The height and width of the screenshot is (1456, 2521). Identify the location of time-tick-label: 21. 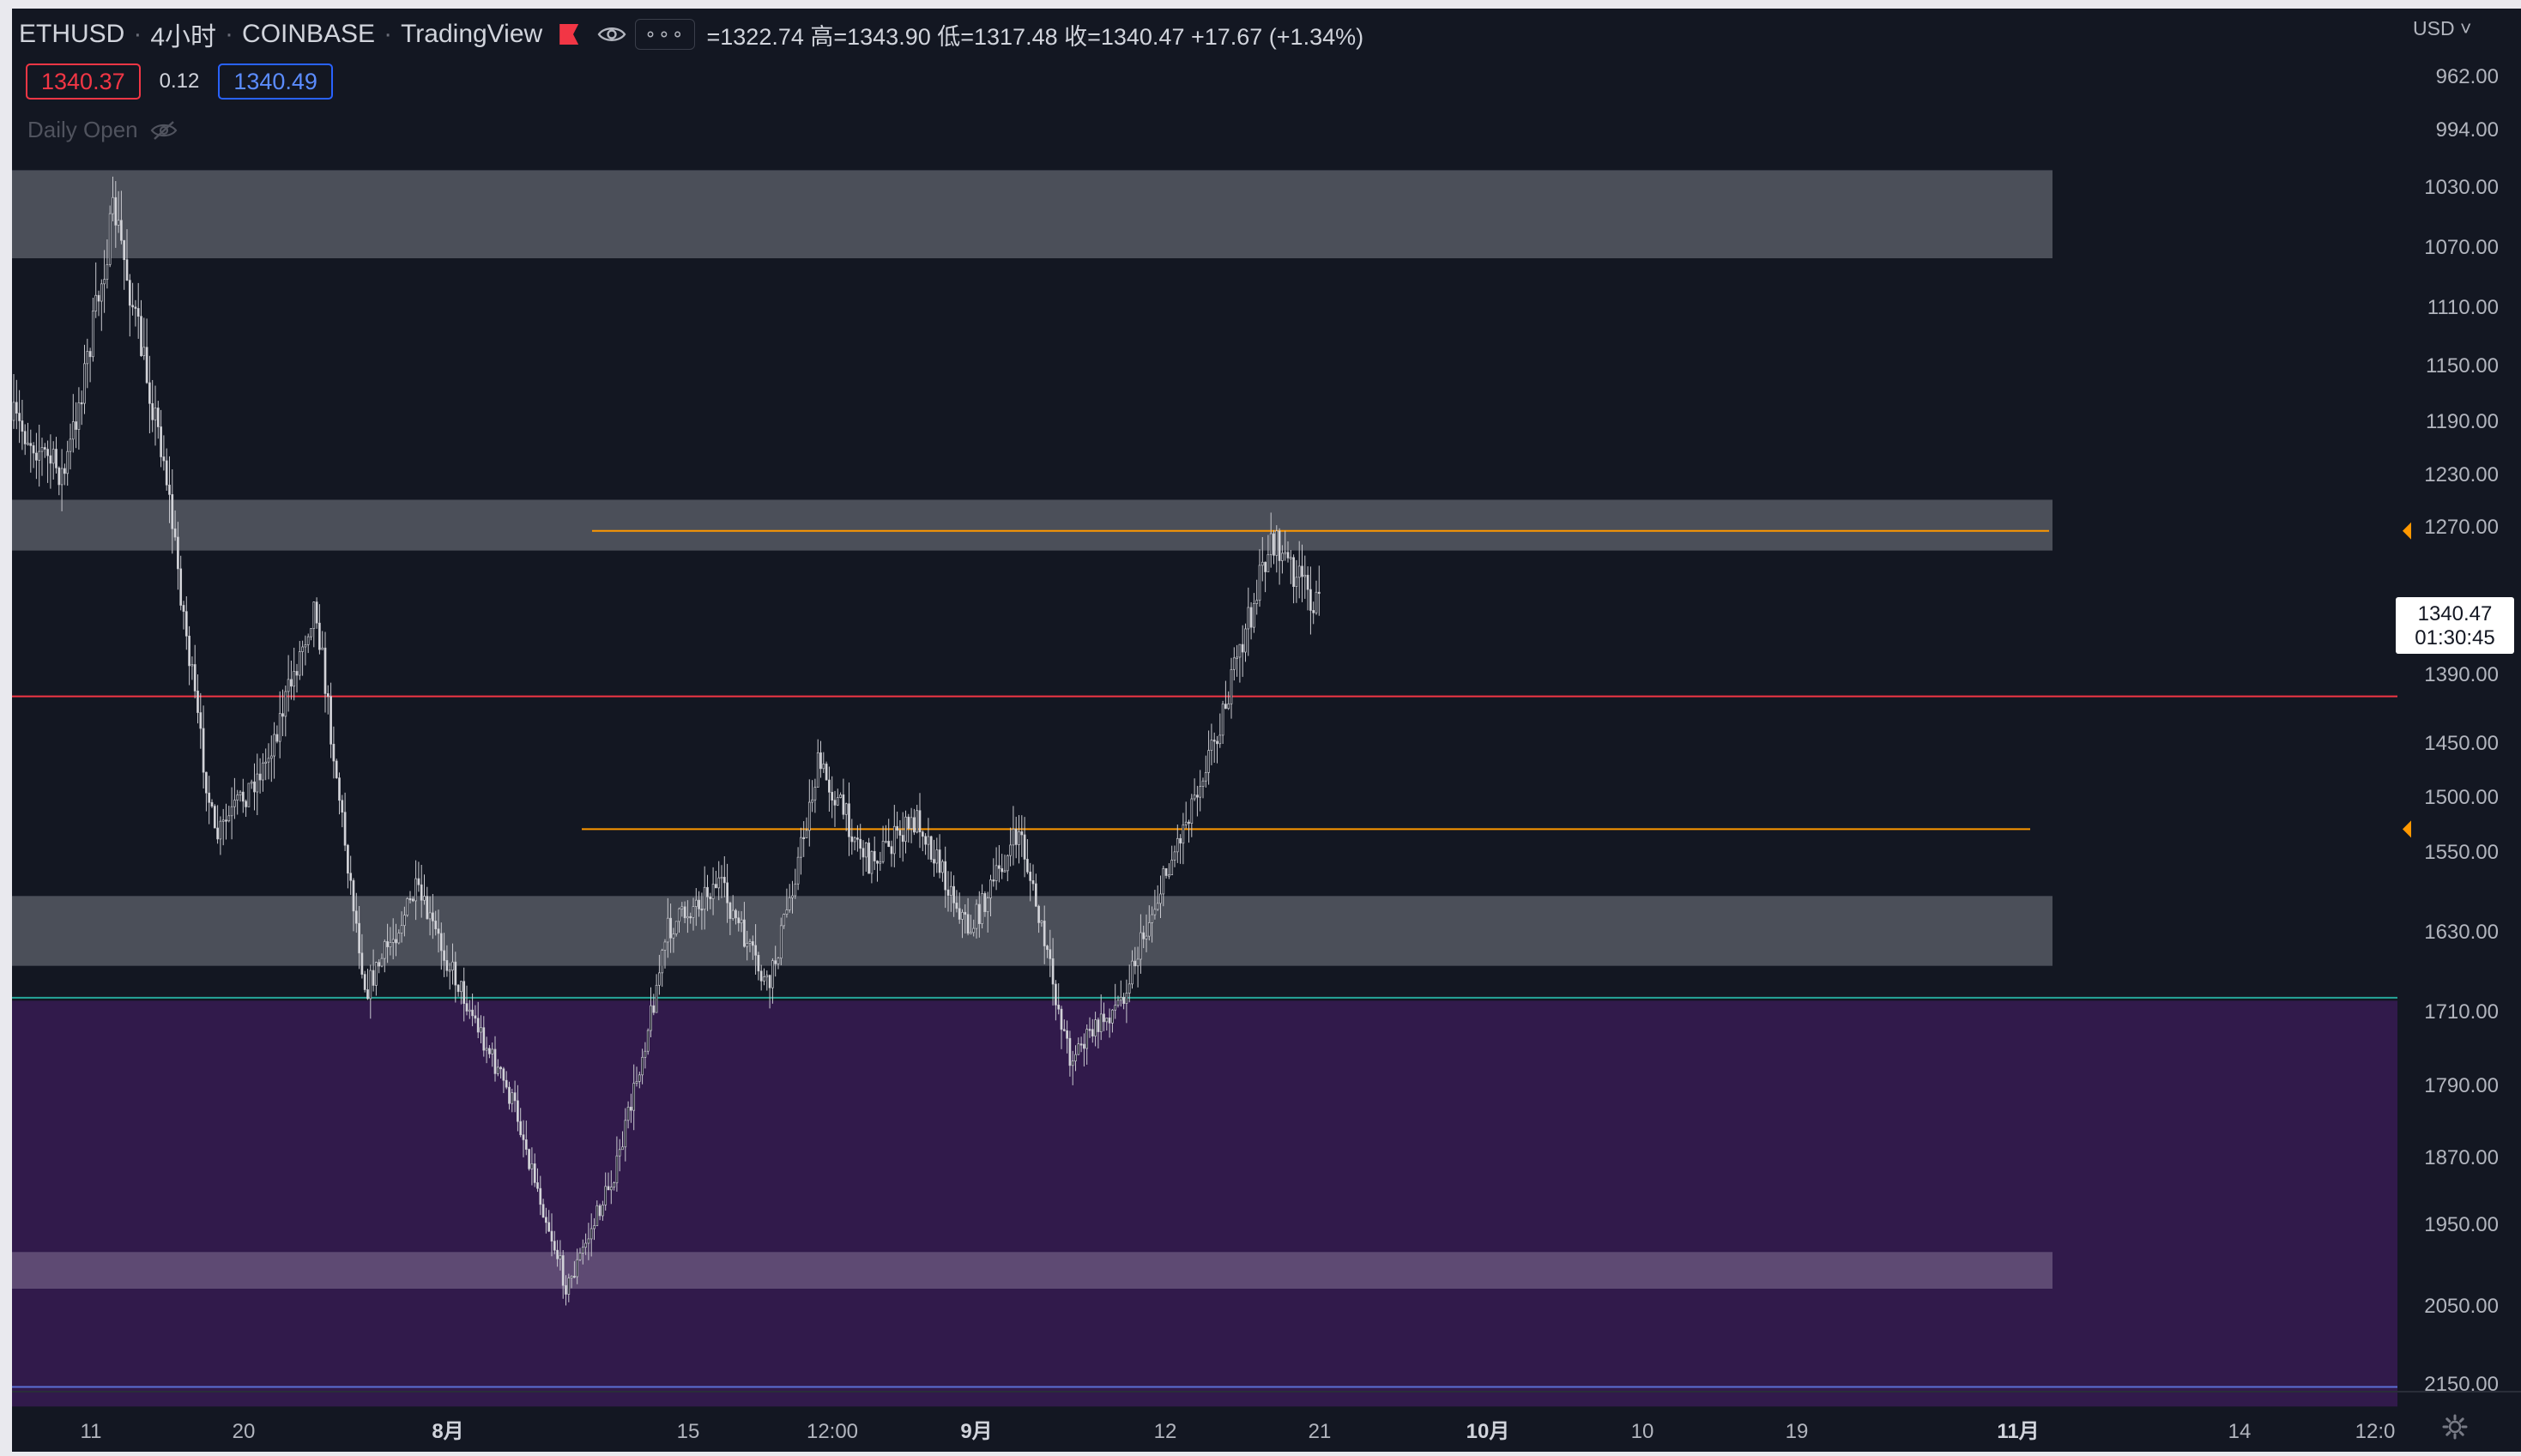
(1320, 1431).